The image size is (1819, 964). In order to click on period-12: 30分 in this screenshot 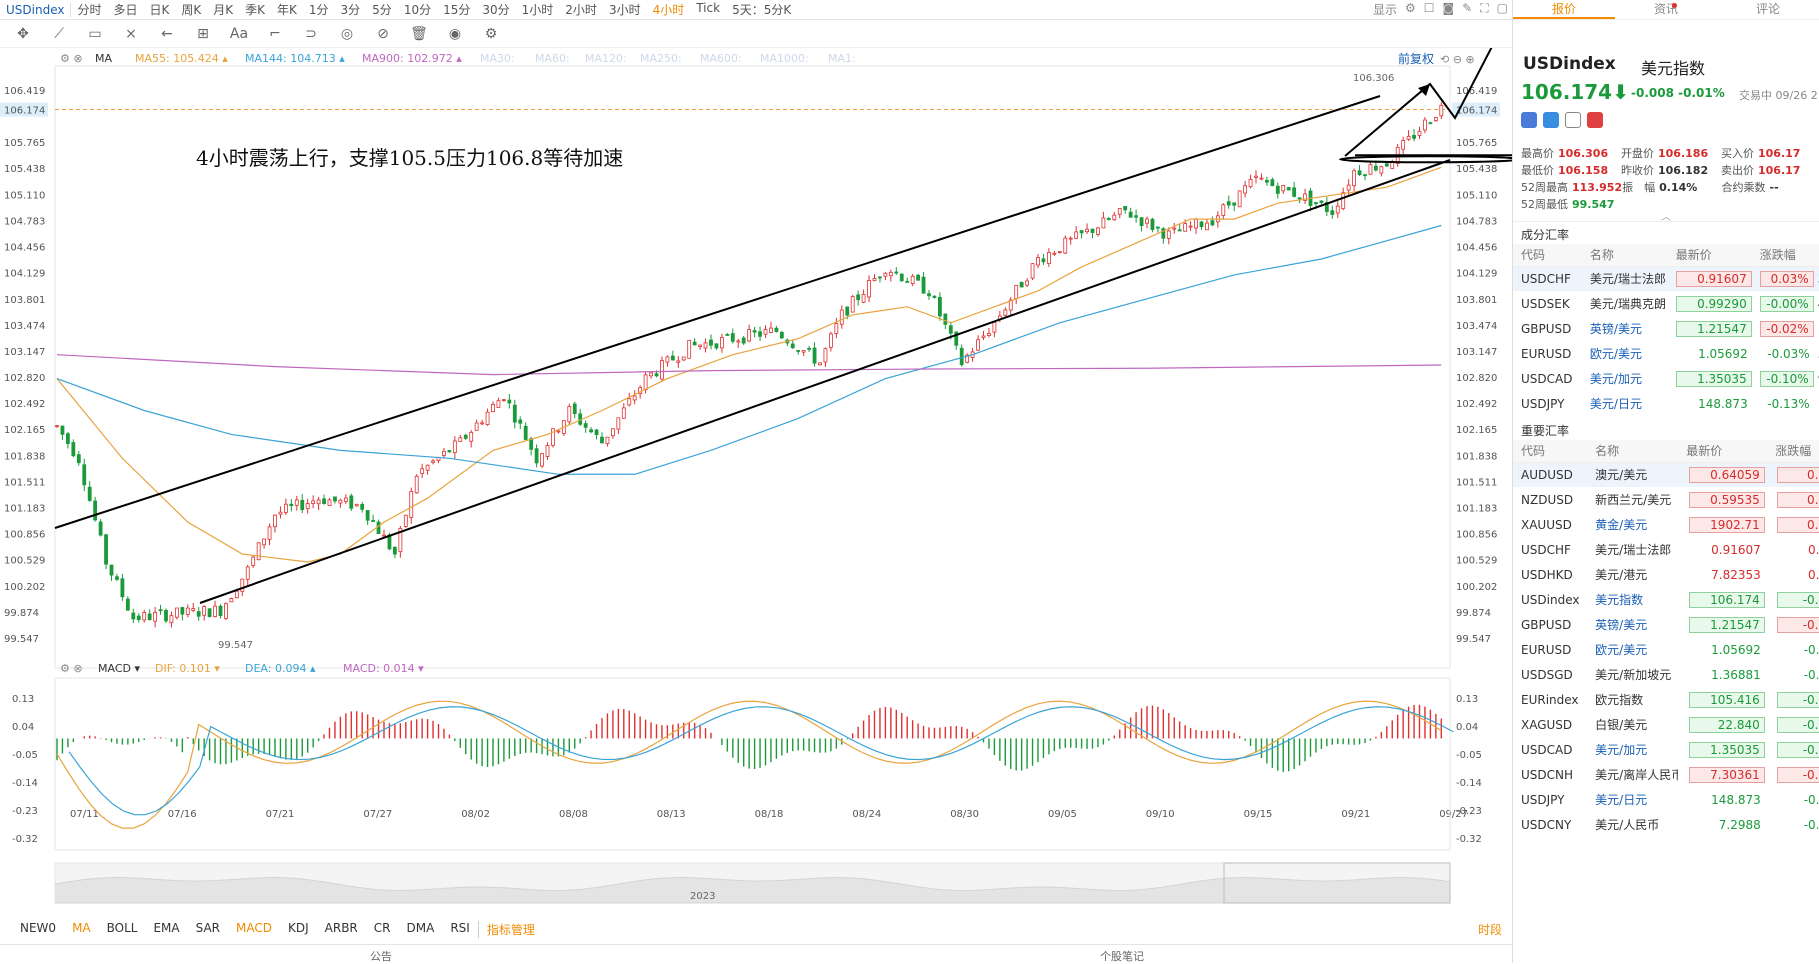, I will do `click(496, 10)`.